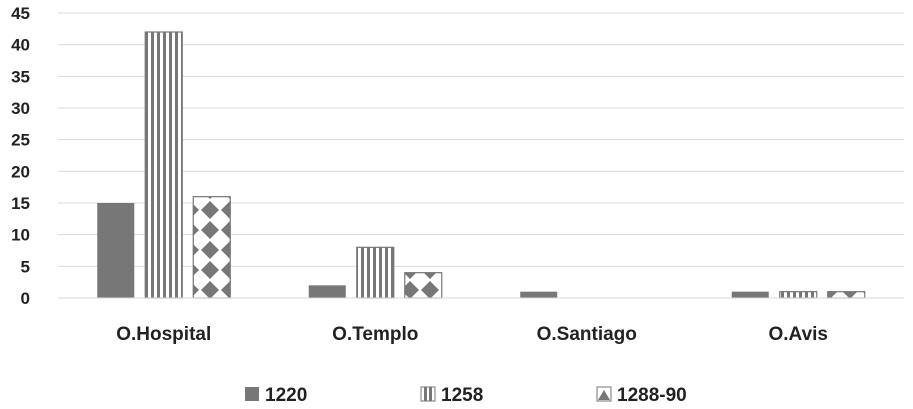 The width and height of the screenshot is (913, 409). What do you see at coordinates (20, 13) in the screenshot?
I see `y-tick-label: 45` at bounding box center [20, 13].